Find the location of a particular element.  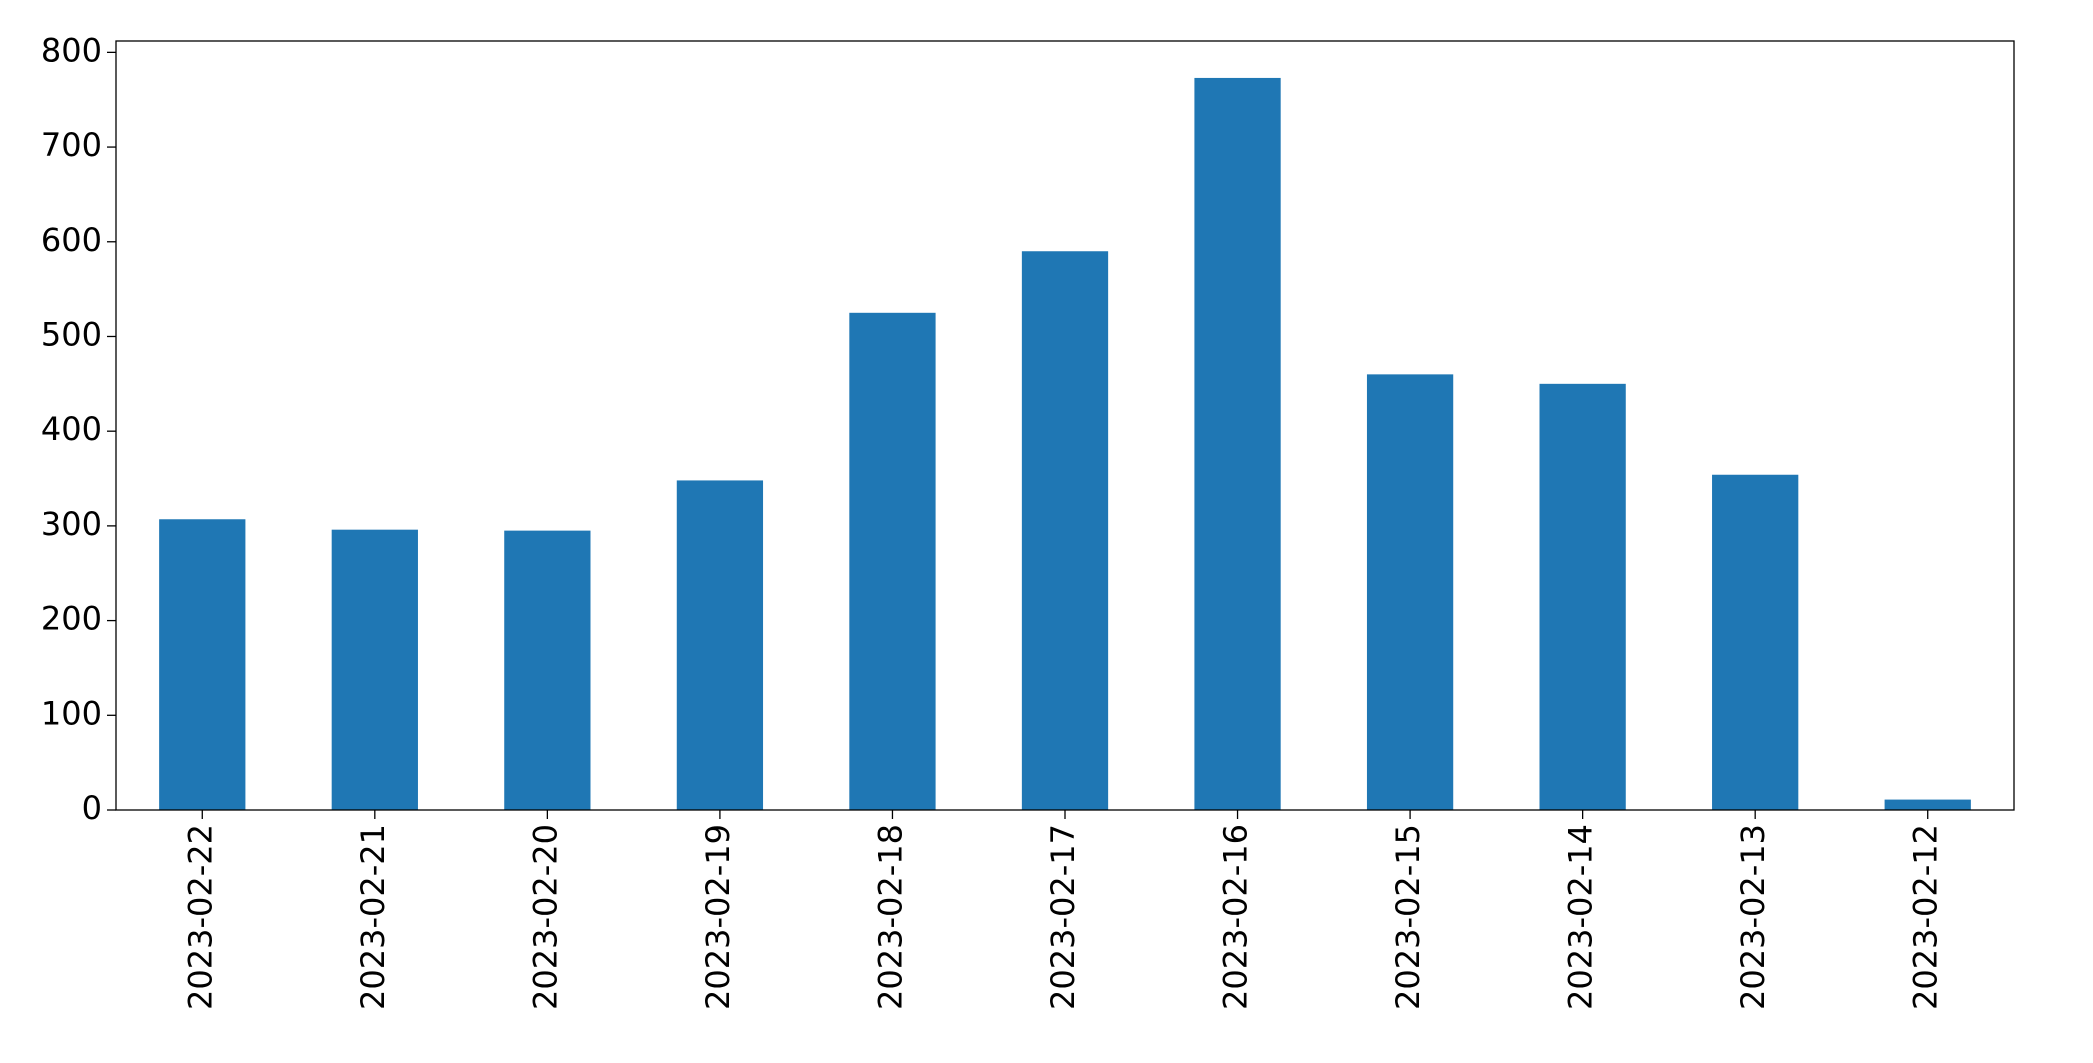

x-tick-label: 2023-02-22 is located at coordinates (200, 917).